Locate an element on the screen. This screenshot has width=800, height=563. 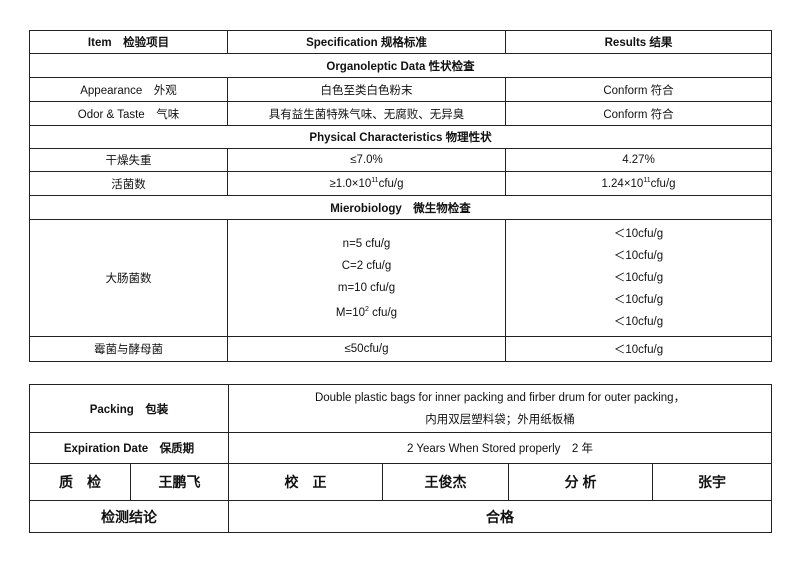
expiration-label: Expiration Date 保质期 is located at coordinates (129, 448).